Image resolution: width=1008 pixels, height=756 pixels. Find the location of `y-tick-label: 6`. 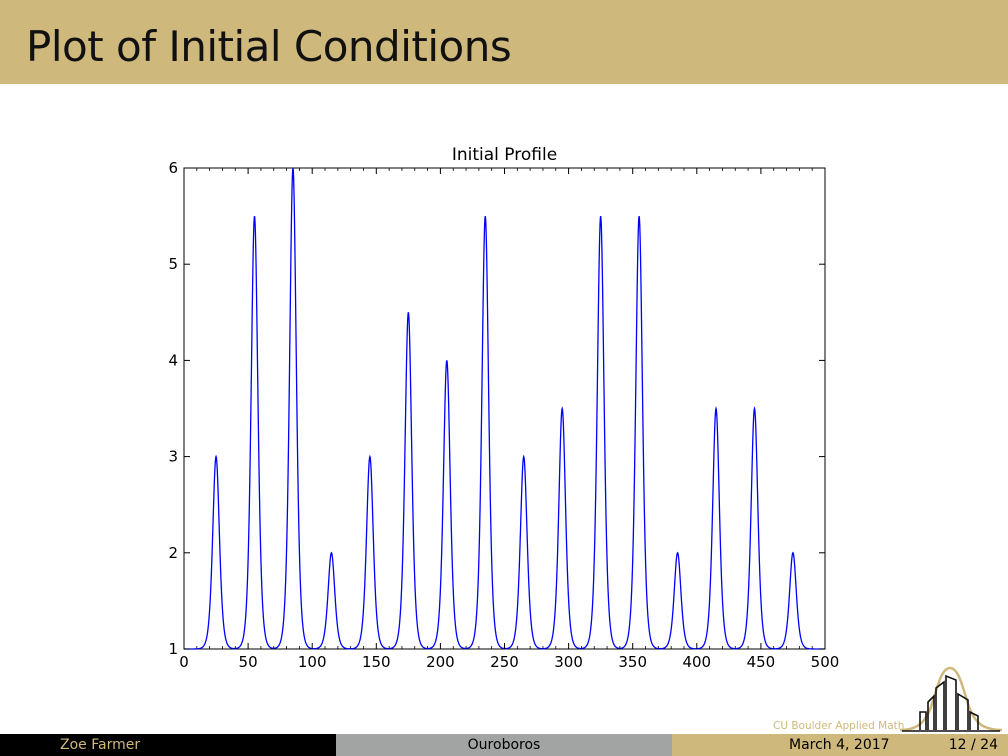

y-tick-label: 6 is located at coordinates (173, 168).